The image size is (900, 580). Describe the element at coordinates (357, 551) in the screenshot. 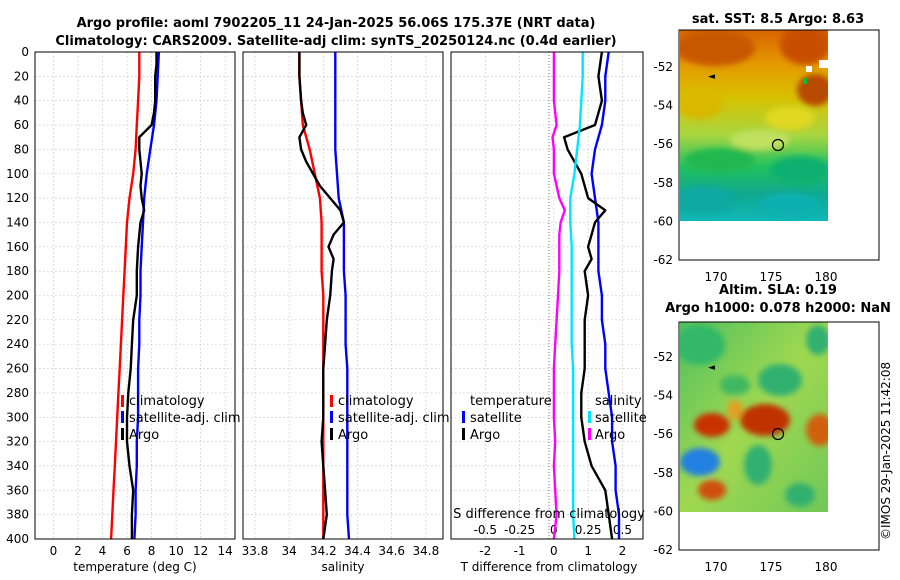

I see `x-tick-label: 34.4` at that location.